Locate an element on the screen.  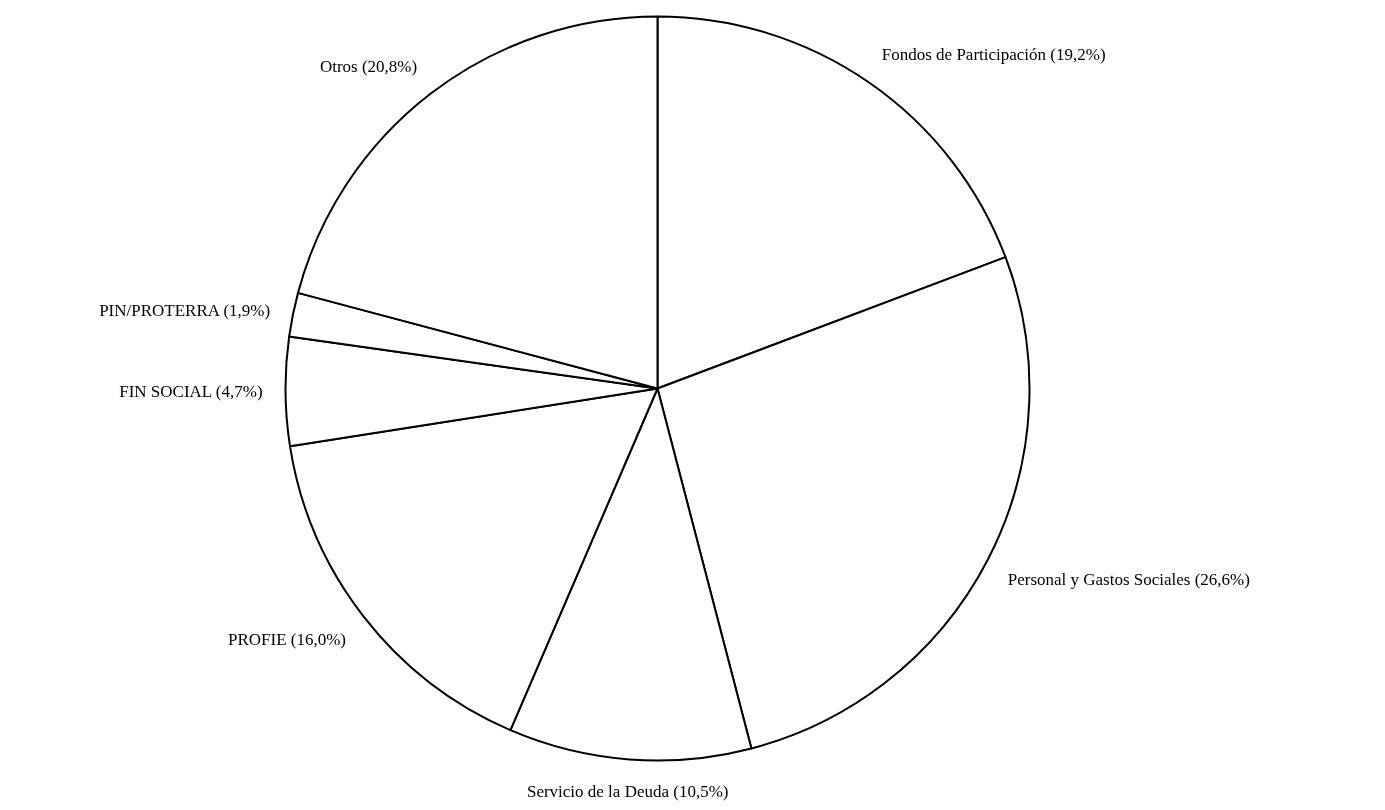
slice-label: Servicio de la Deuda (10,5%) is located at coordinates (627, 791).